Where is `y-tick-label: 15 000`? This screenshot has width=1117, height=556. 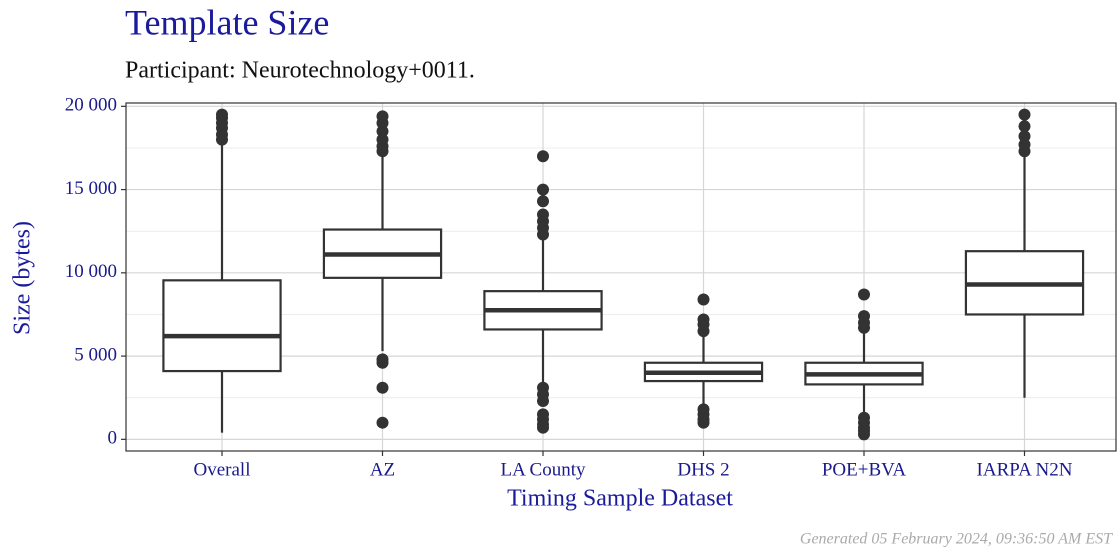
y-tick-label: 15 000 is located at coordinates (91, 188).